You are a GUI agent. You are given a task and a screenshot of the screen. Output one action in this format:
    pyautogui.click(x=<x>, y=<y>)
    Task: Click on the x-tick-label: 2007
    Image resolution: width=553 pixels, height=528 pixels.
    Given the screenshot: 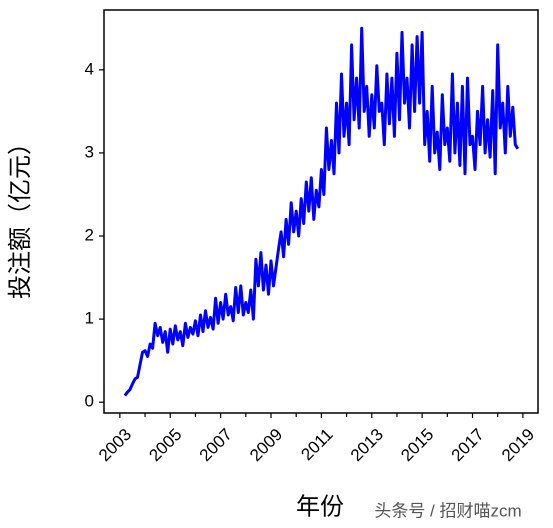 What is the action you would take?
    pyautogui.click(x=216, y=445)
    